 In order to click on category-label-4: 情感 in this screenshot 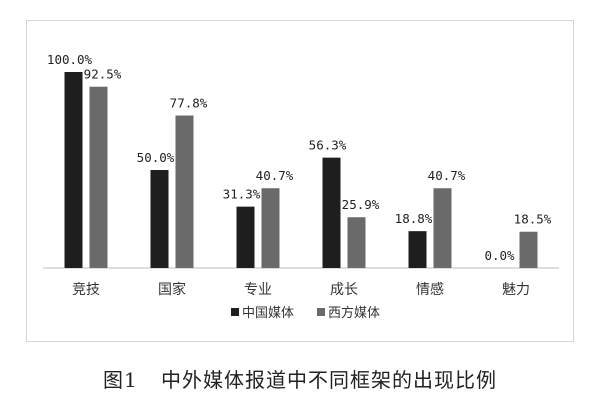, I will do `click(430, 289)`.